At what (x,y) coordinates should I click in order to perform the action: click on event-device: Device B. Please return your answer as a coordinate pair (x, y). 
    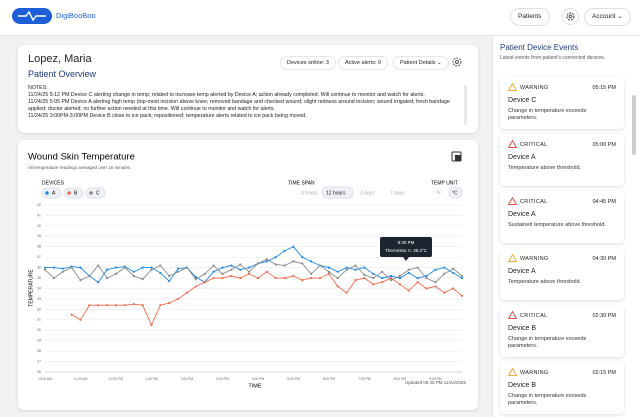
    Looking at the image, I should click on (522, 385).